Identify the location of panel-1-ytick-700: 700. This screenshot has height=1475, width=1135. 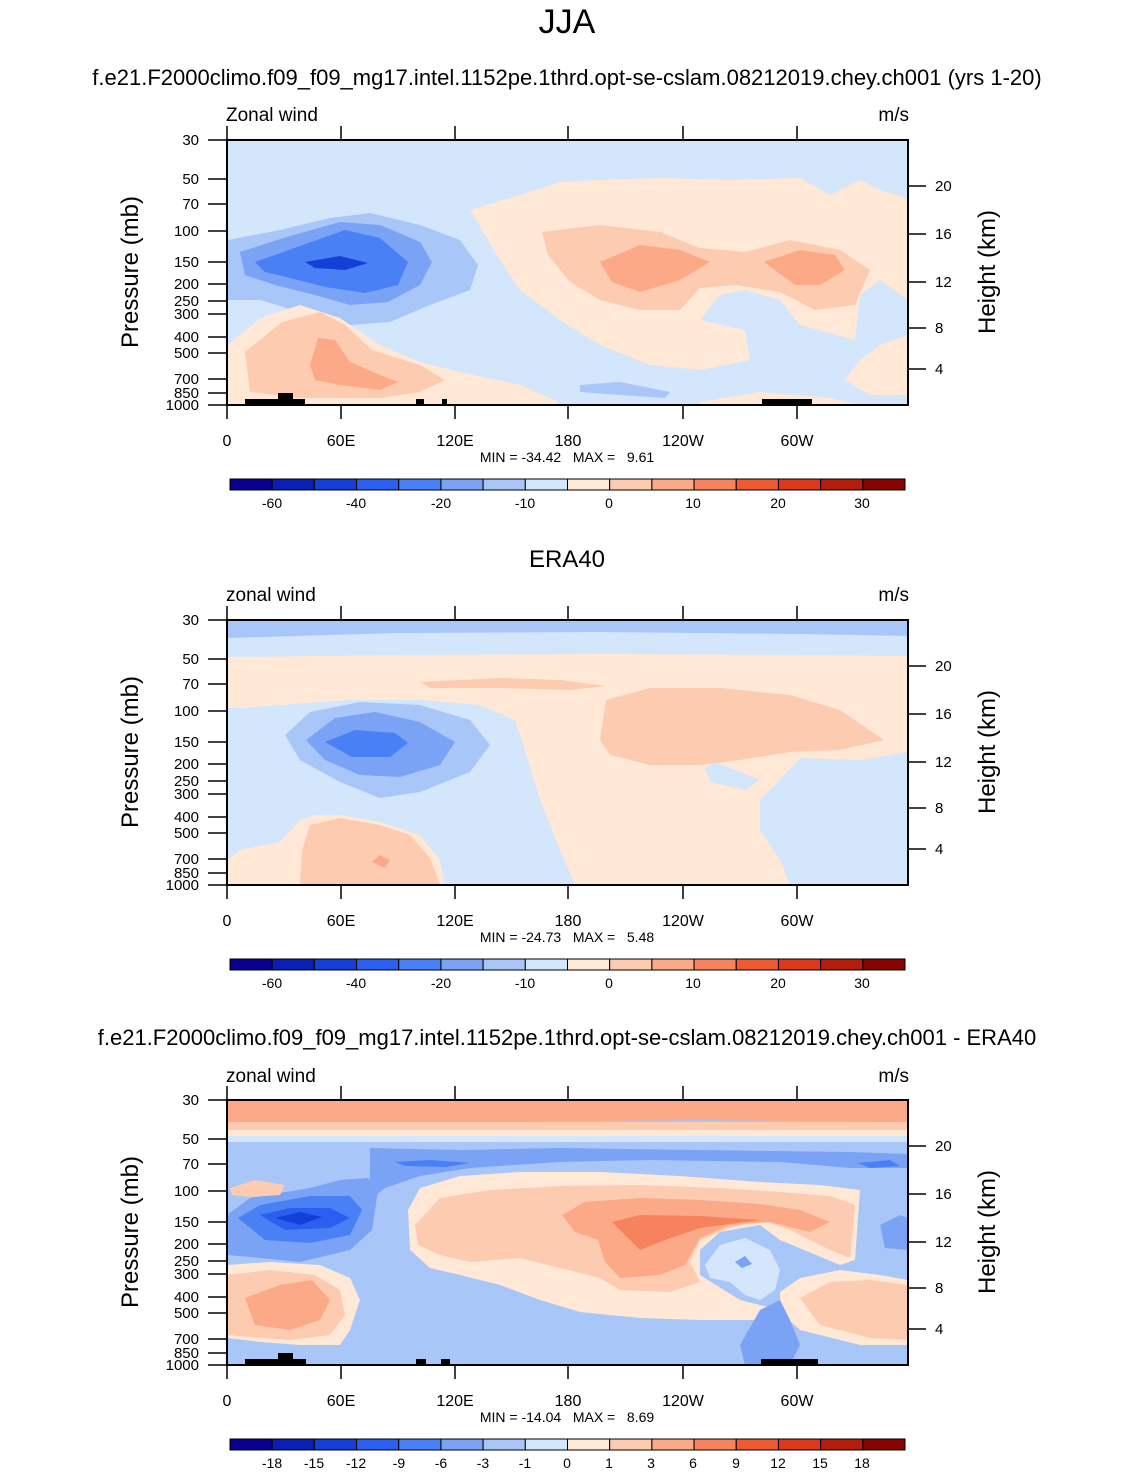
(186, 379).